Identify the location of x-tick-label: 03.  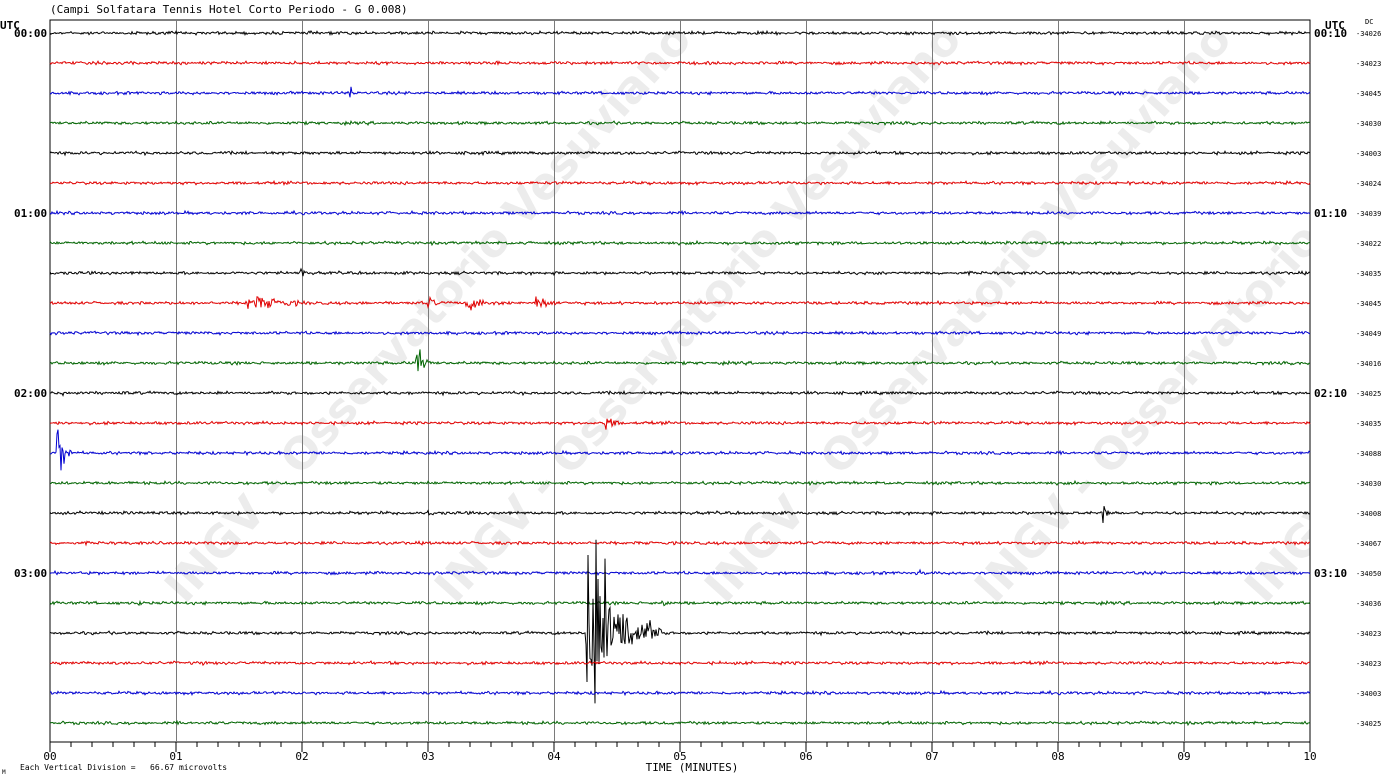
(427, 756).